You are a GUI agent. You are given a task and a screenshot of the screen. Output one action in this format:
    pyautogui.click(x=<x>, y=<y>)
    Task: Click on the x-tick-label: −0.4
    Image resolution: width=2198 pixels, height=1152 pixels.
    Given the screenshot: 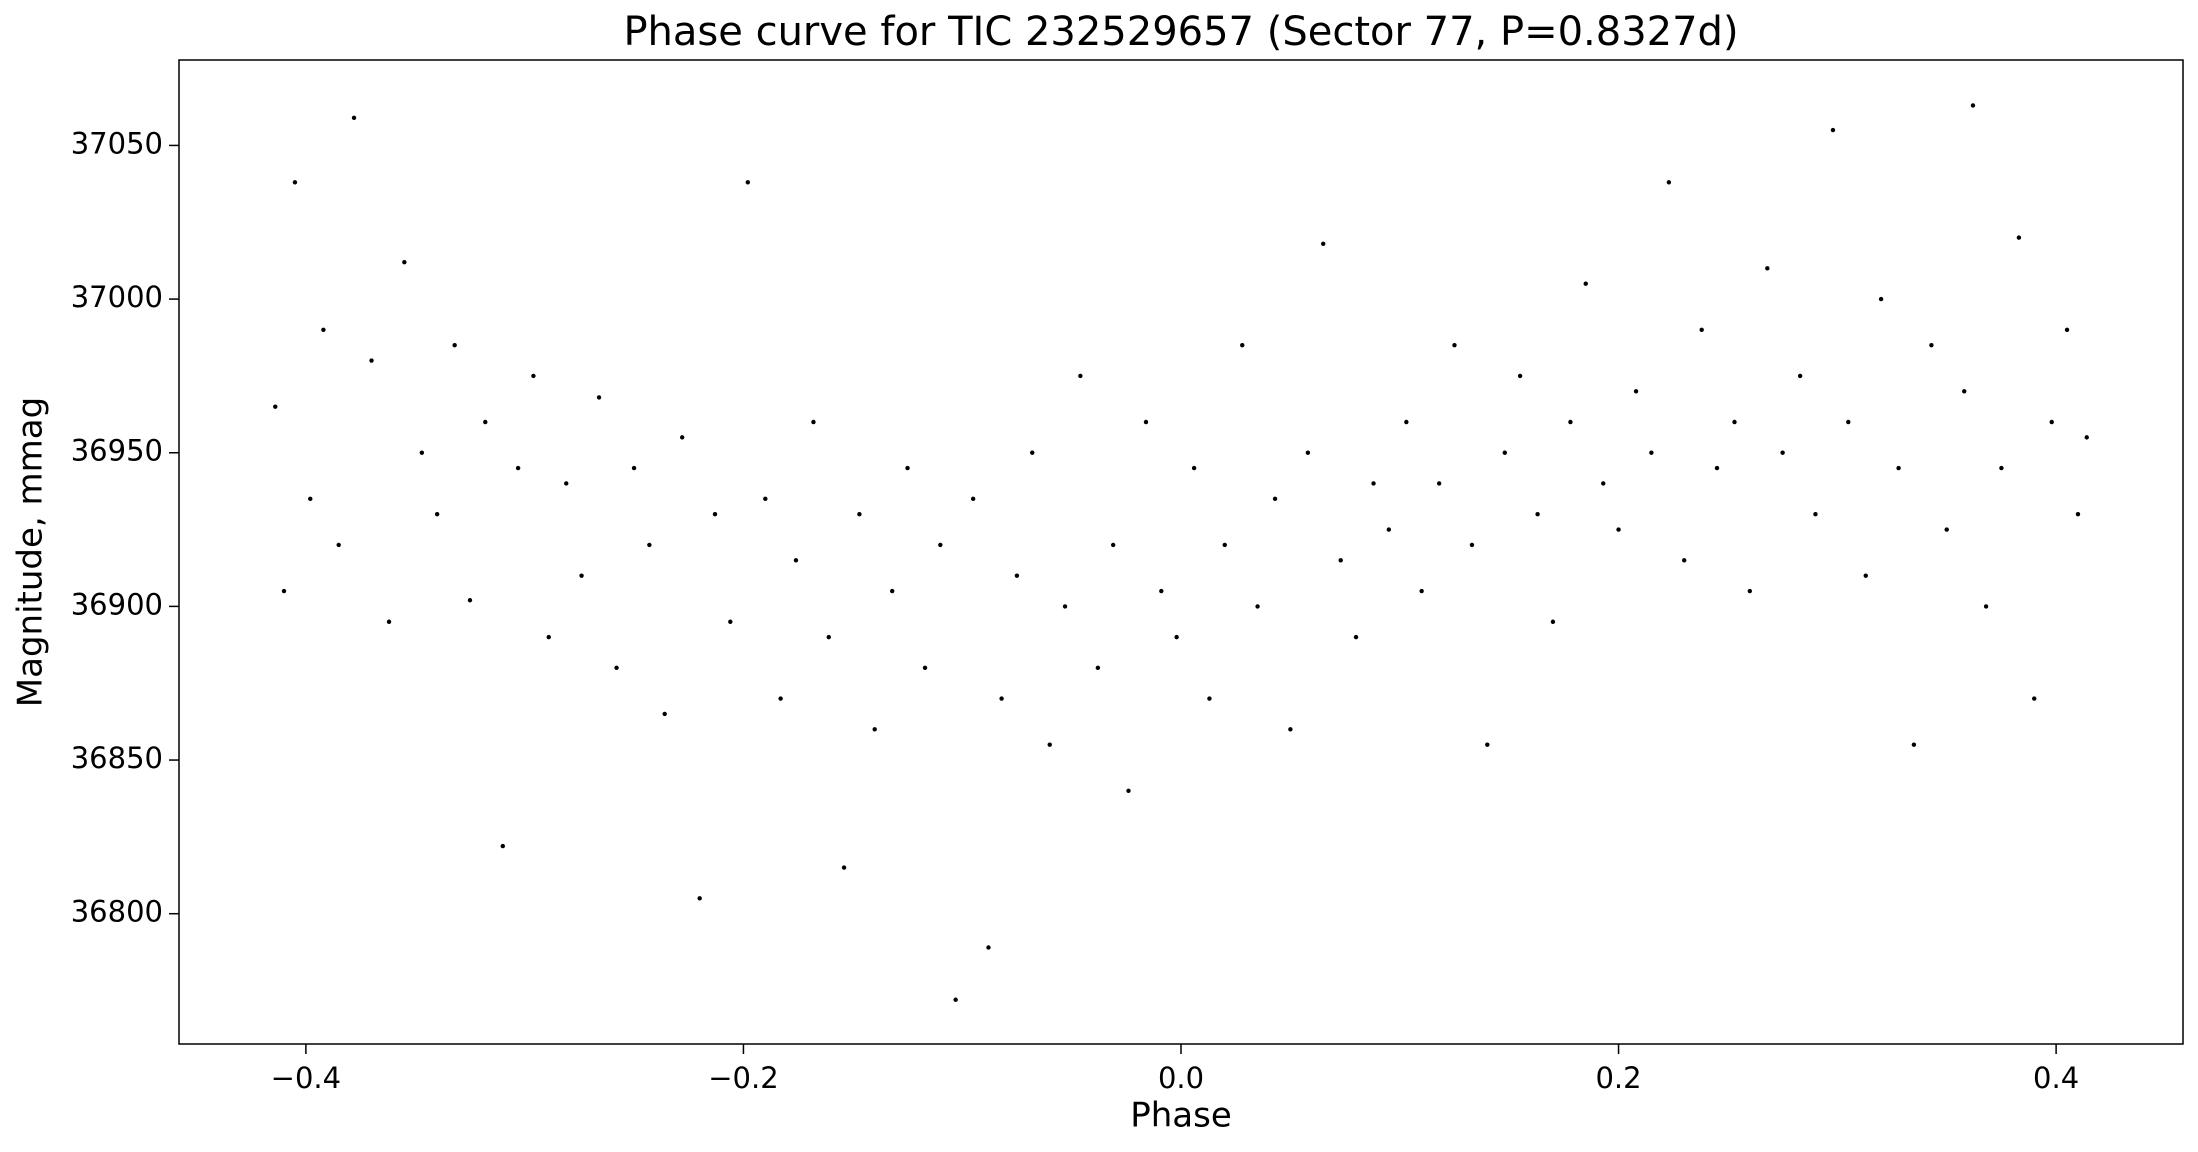 What is the action you would take?
    pyautogui.click(x=306, y=1078)
    